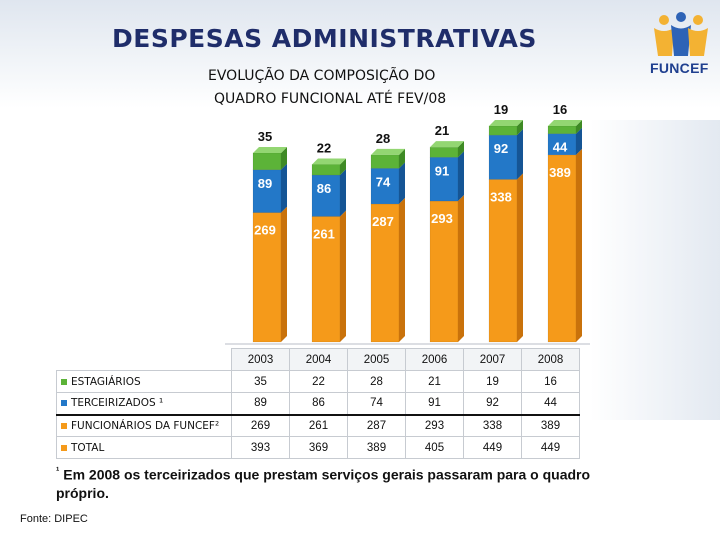 Image resolution: width=720 pixels, height=540 pixels. I want to click on table-row-label-text: ESTAGIÁRIOS, so click(106, 381).